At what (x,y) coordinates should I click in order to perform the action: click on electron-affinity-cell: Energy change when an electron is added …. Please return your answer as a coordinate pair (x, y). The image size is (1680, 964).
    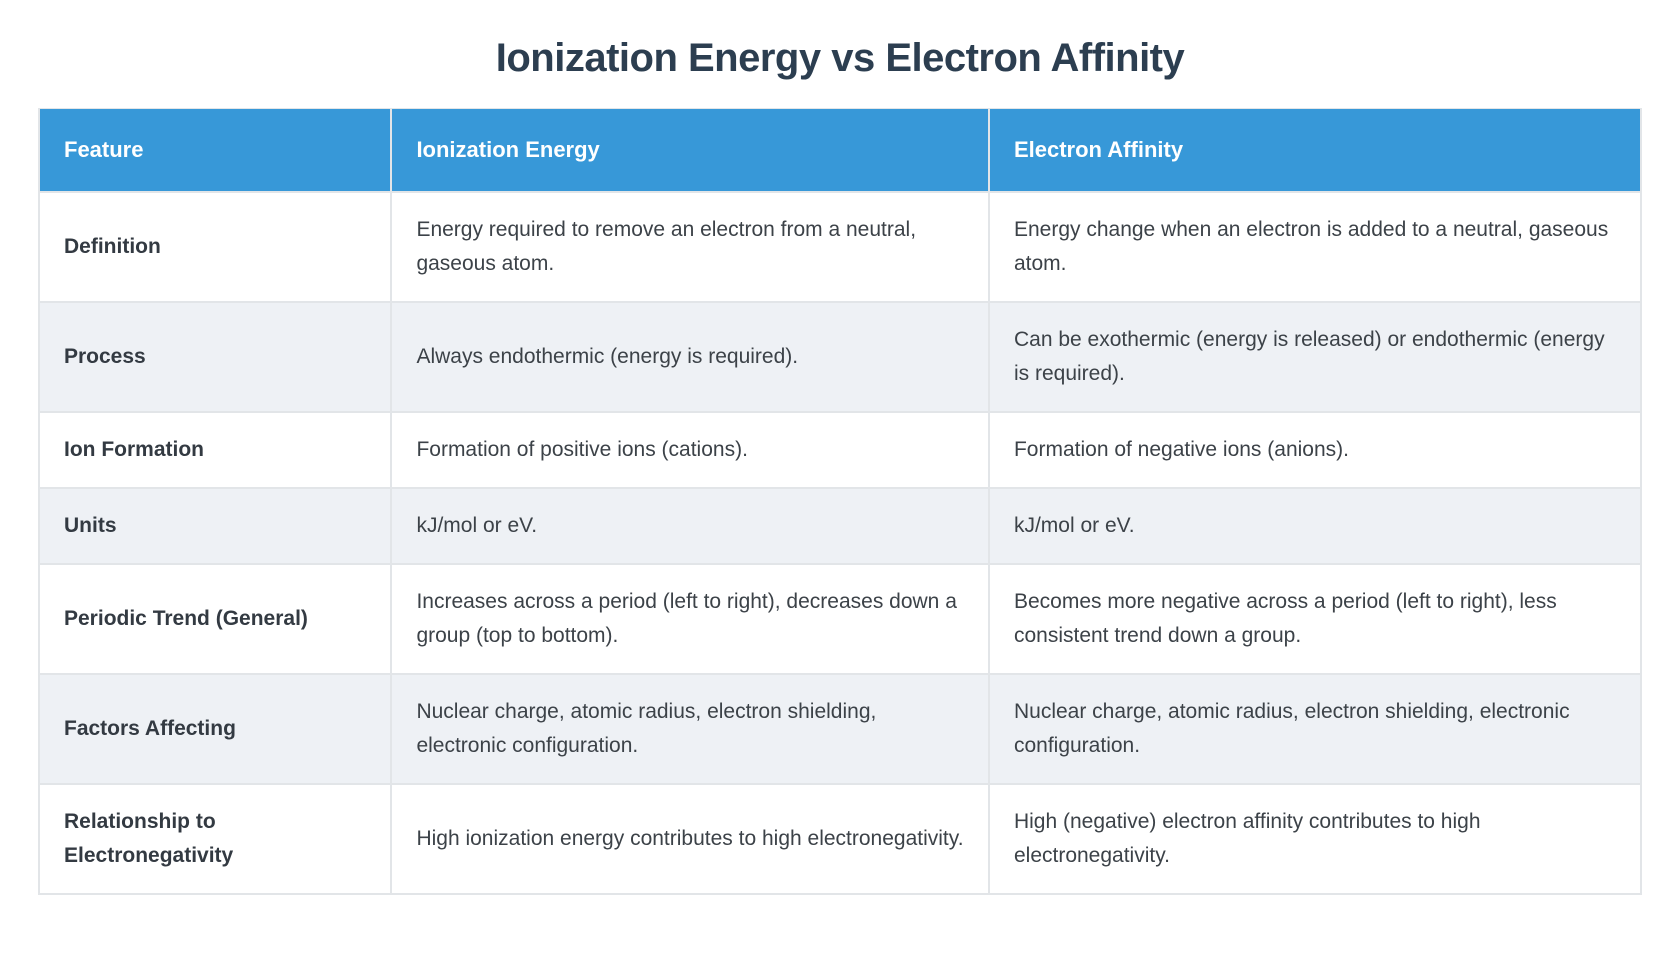
    Looking at the image, I should click on (1315, 247).